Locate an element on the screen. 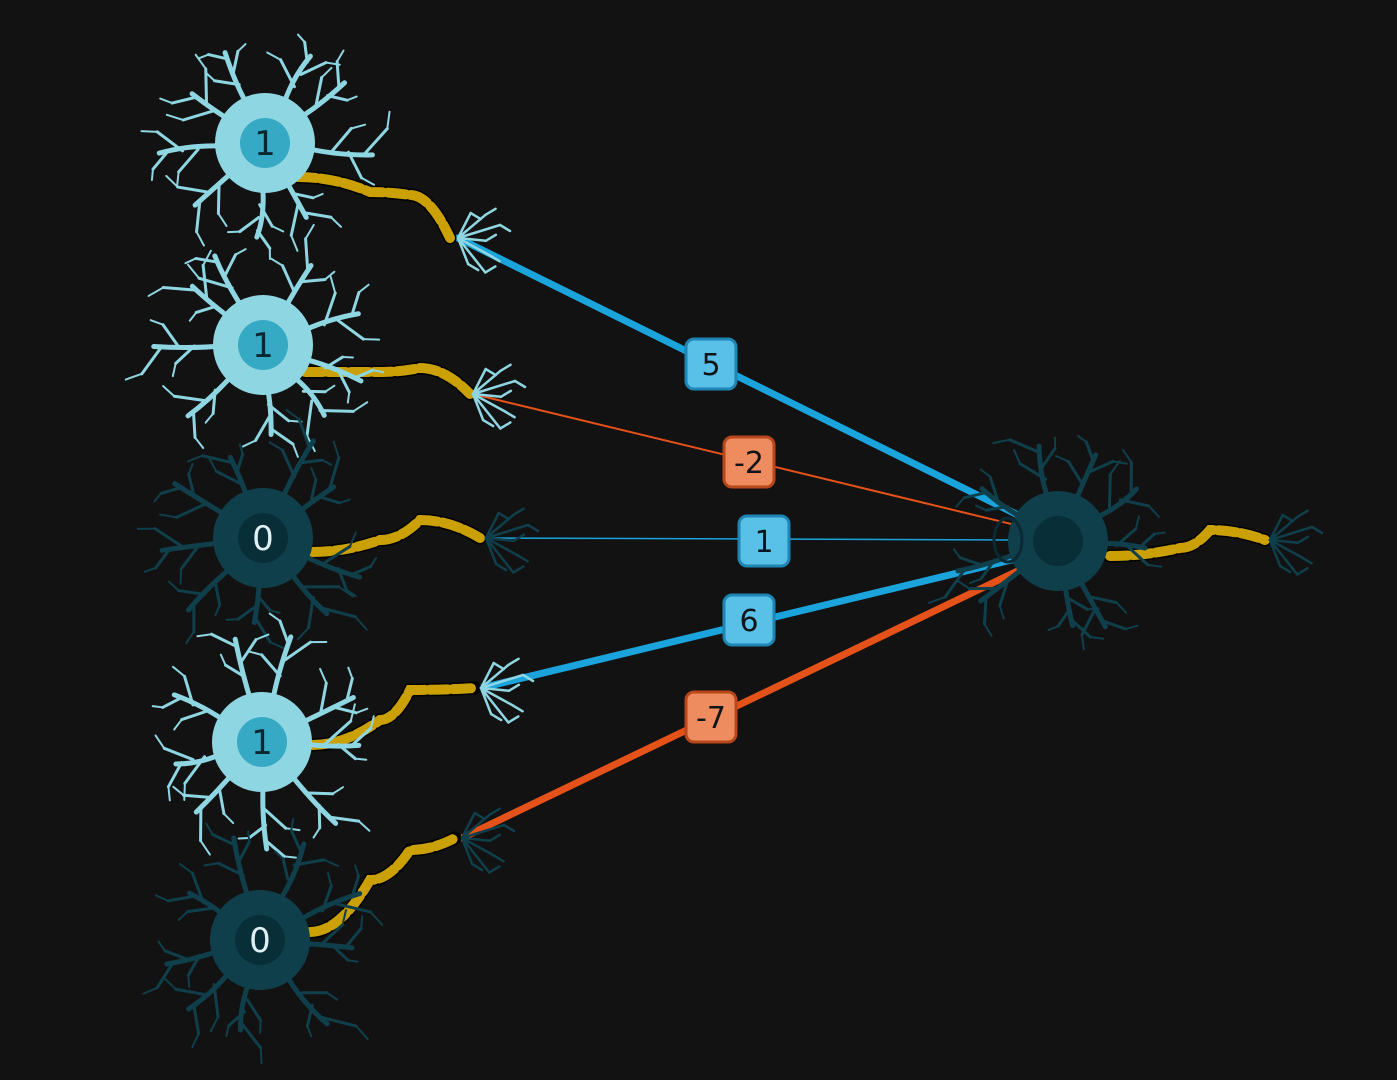 This screenshot has height=1080, width=1397. weight-badge-n4: 6 is located at coordinates (749, 620).